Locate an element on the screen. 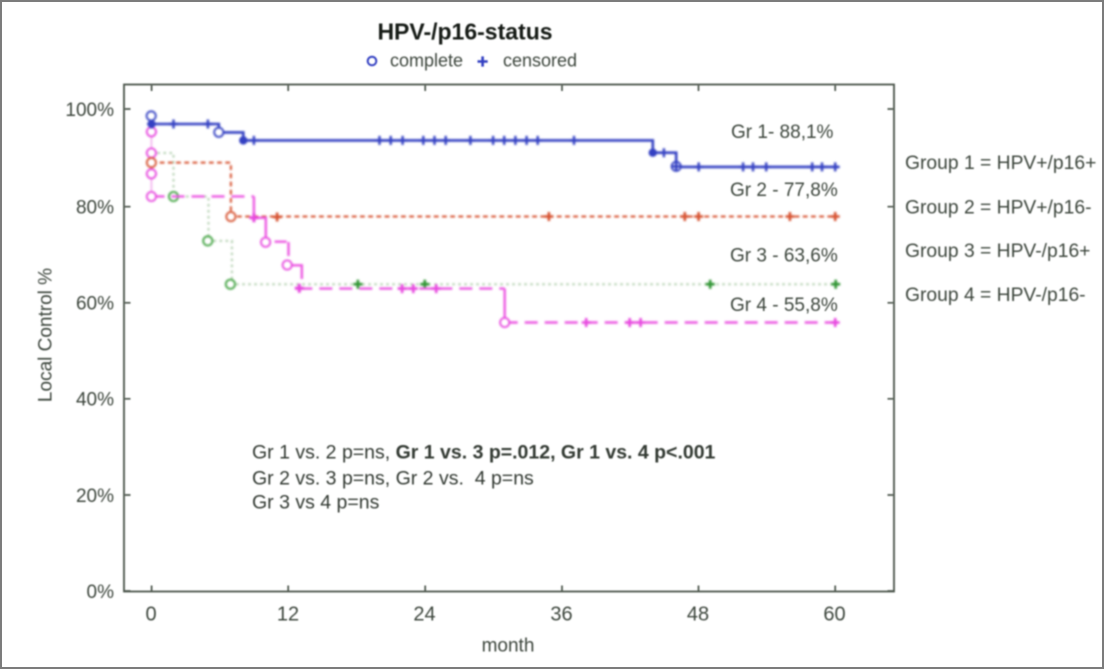 The image size is (1104, 669). svg-text: Group 3 = HPV-/p16+ is located at coordinates (997, 251).